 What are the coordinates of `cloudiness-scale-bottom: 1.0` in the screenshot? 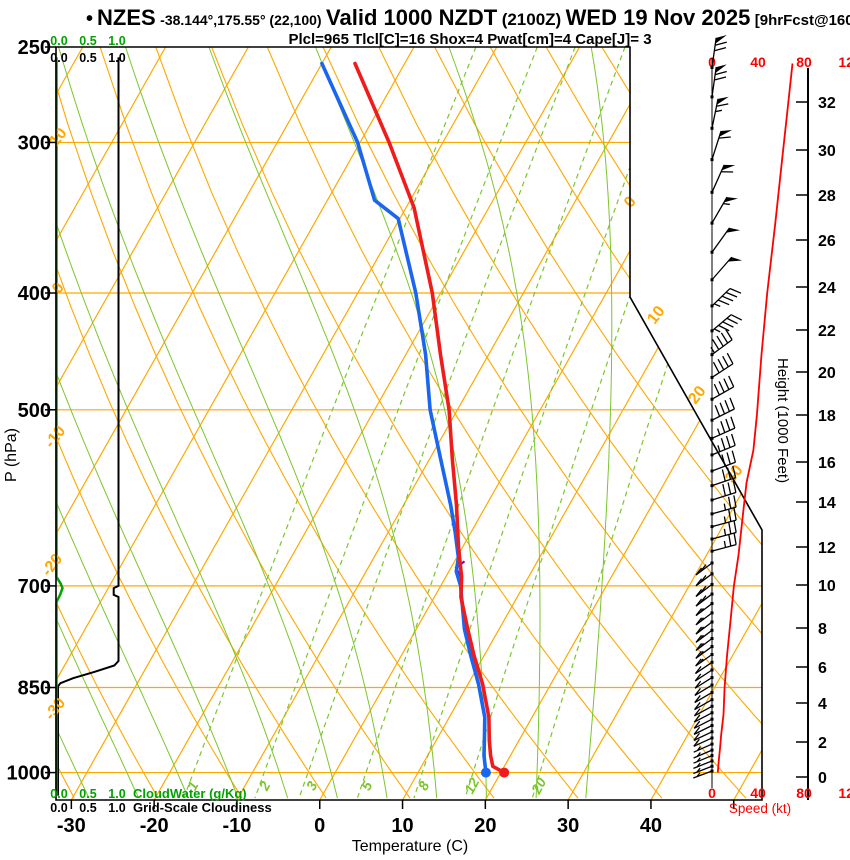 It's located at (116, 808).